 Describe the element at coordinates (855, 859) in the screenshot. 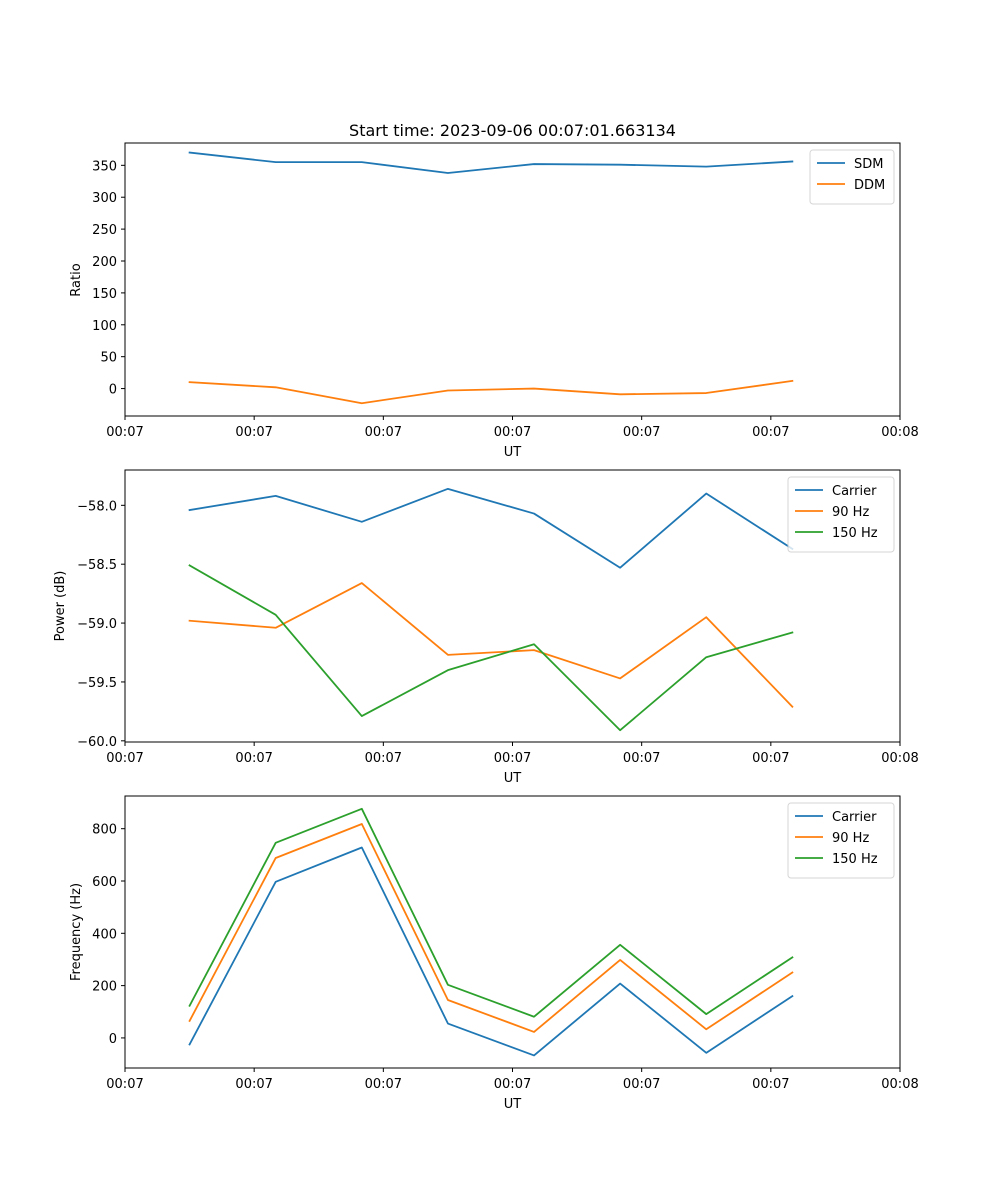

I see `frequency-panel-legend-label-150-hz: 150 Hz` at that location.